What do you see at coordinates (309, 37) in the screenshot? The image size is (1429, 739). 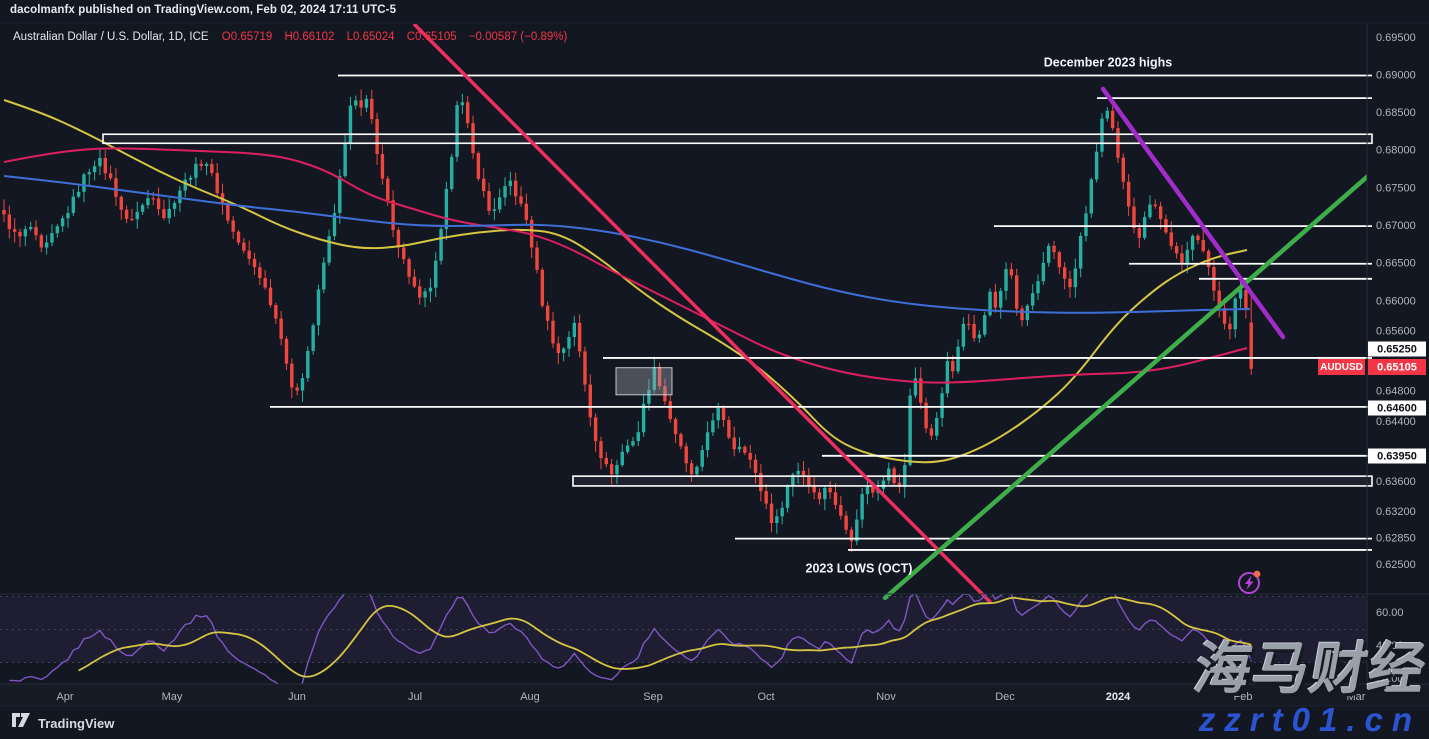 I see `ohlc-high: H0.66102` at bounding box center [309, 37].